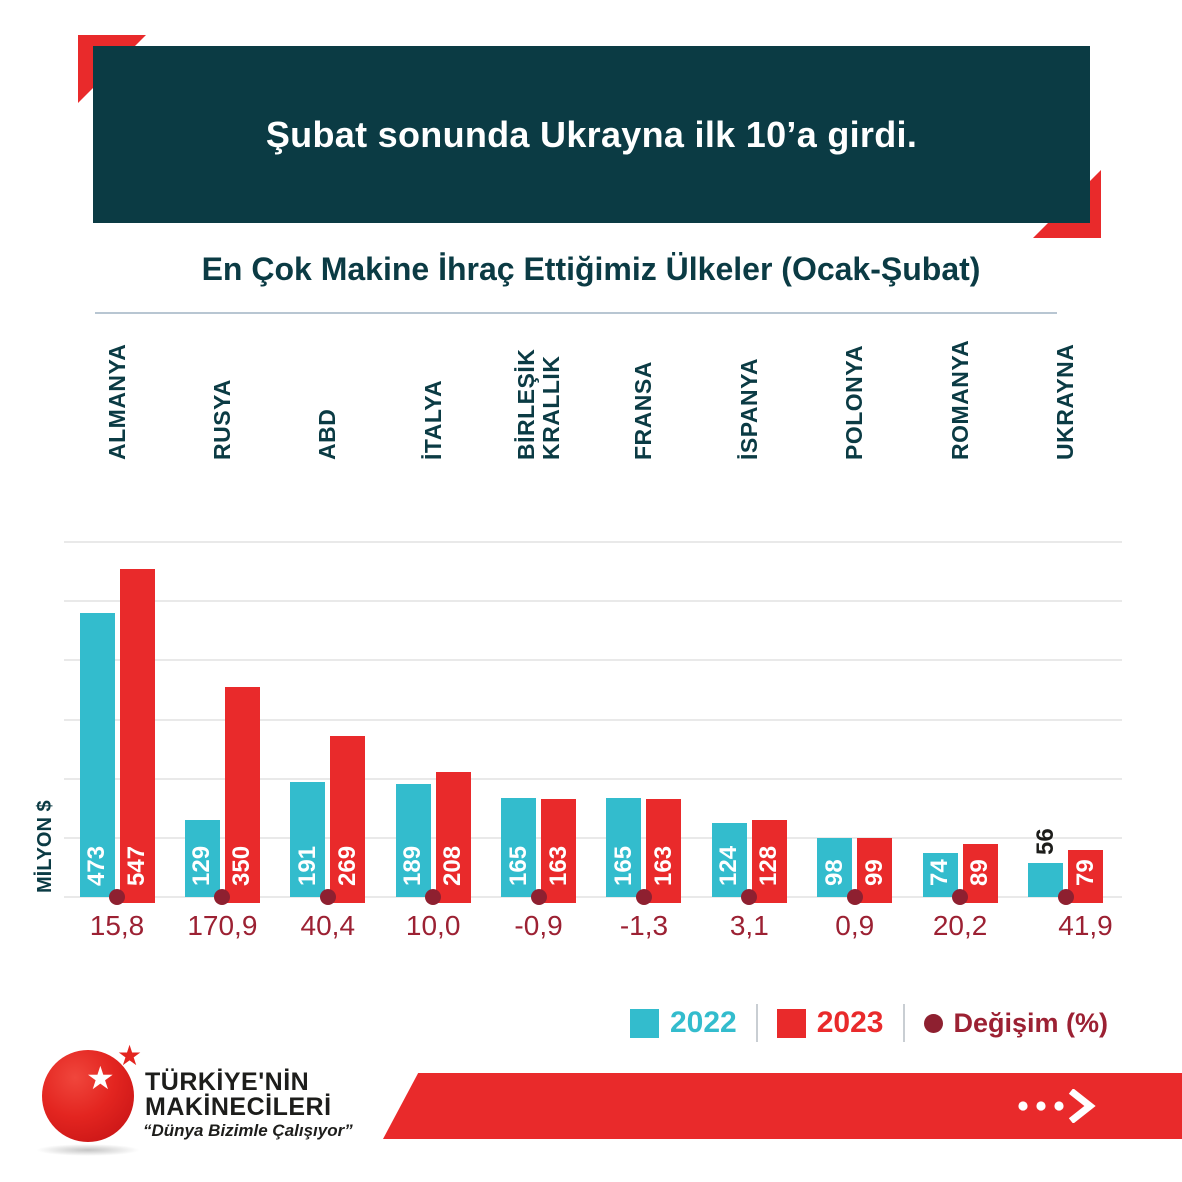 This screenshot has height=1182, width=1182. What do you see at coordinates (749, 925) in the screenshot?
I see `change-value-label: 3,1` at bounding box center [749, 925].